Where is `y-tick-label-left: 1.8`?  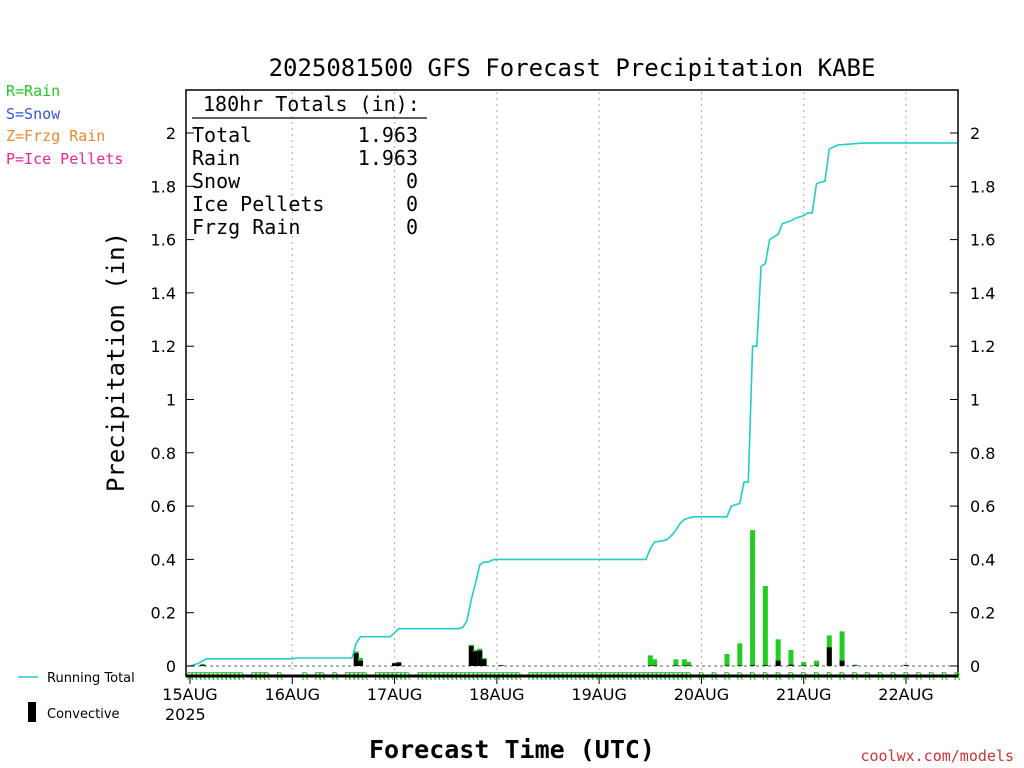 y-tick-label-left: 1.8 is located at coordinates (163, 186).